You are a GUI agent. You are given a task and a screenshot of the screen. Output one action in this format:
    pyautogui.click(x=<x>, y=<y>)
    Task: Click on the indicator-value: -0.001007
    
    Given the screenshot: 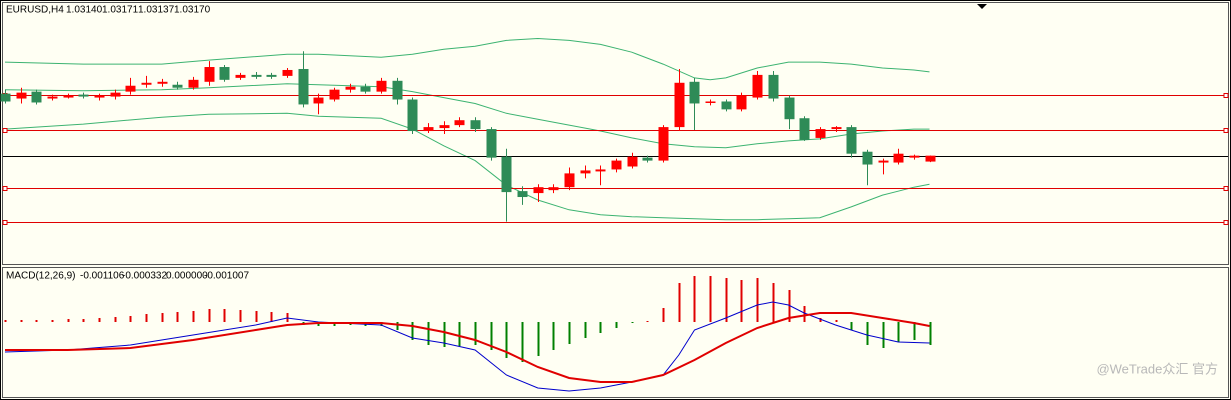 What is the action you would take?
    pyautogui.click(x=226, y=276)
    